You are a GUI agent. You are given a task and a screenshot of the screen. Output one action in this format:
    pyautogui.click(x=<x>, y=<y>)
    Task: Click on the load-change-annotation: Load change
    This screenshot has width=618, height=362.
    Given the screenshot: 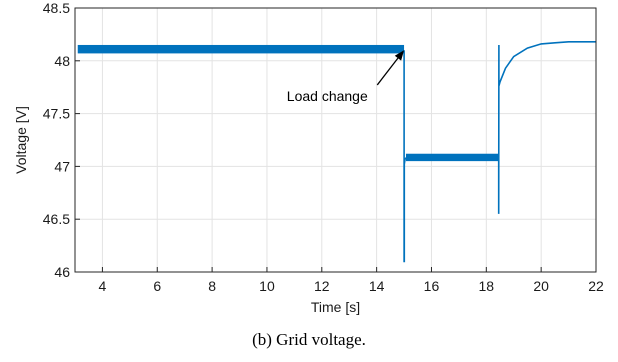 What is the action you would take?
    pyautogui.click(x=327, y=96)
    